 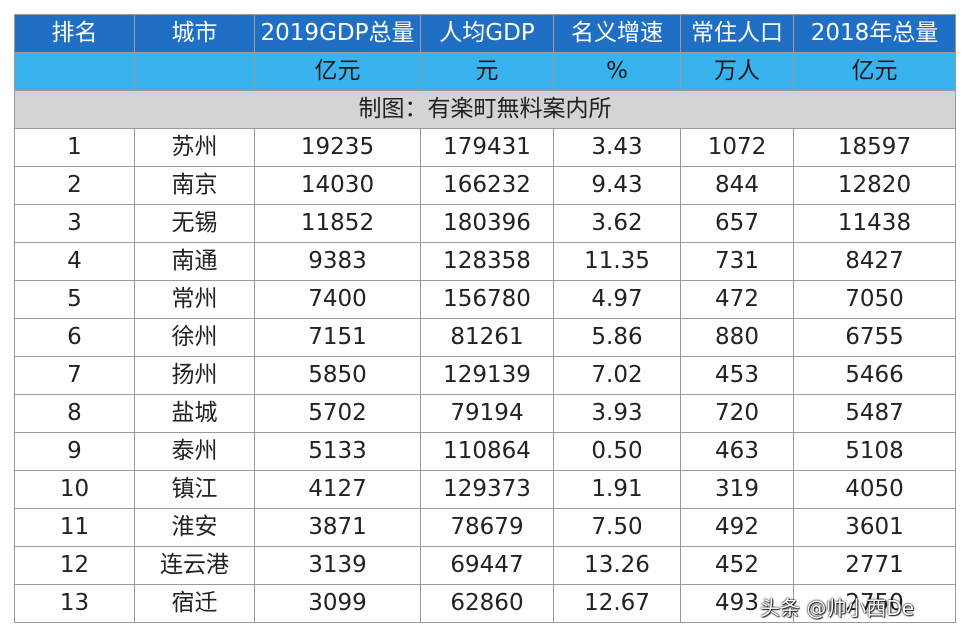 What do you see at coordinates (737, 33) in the screenshot?
I see `header-population: 常住人口` at bounding box center [737, 33].